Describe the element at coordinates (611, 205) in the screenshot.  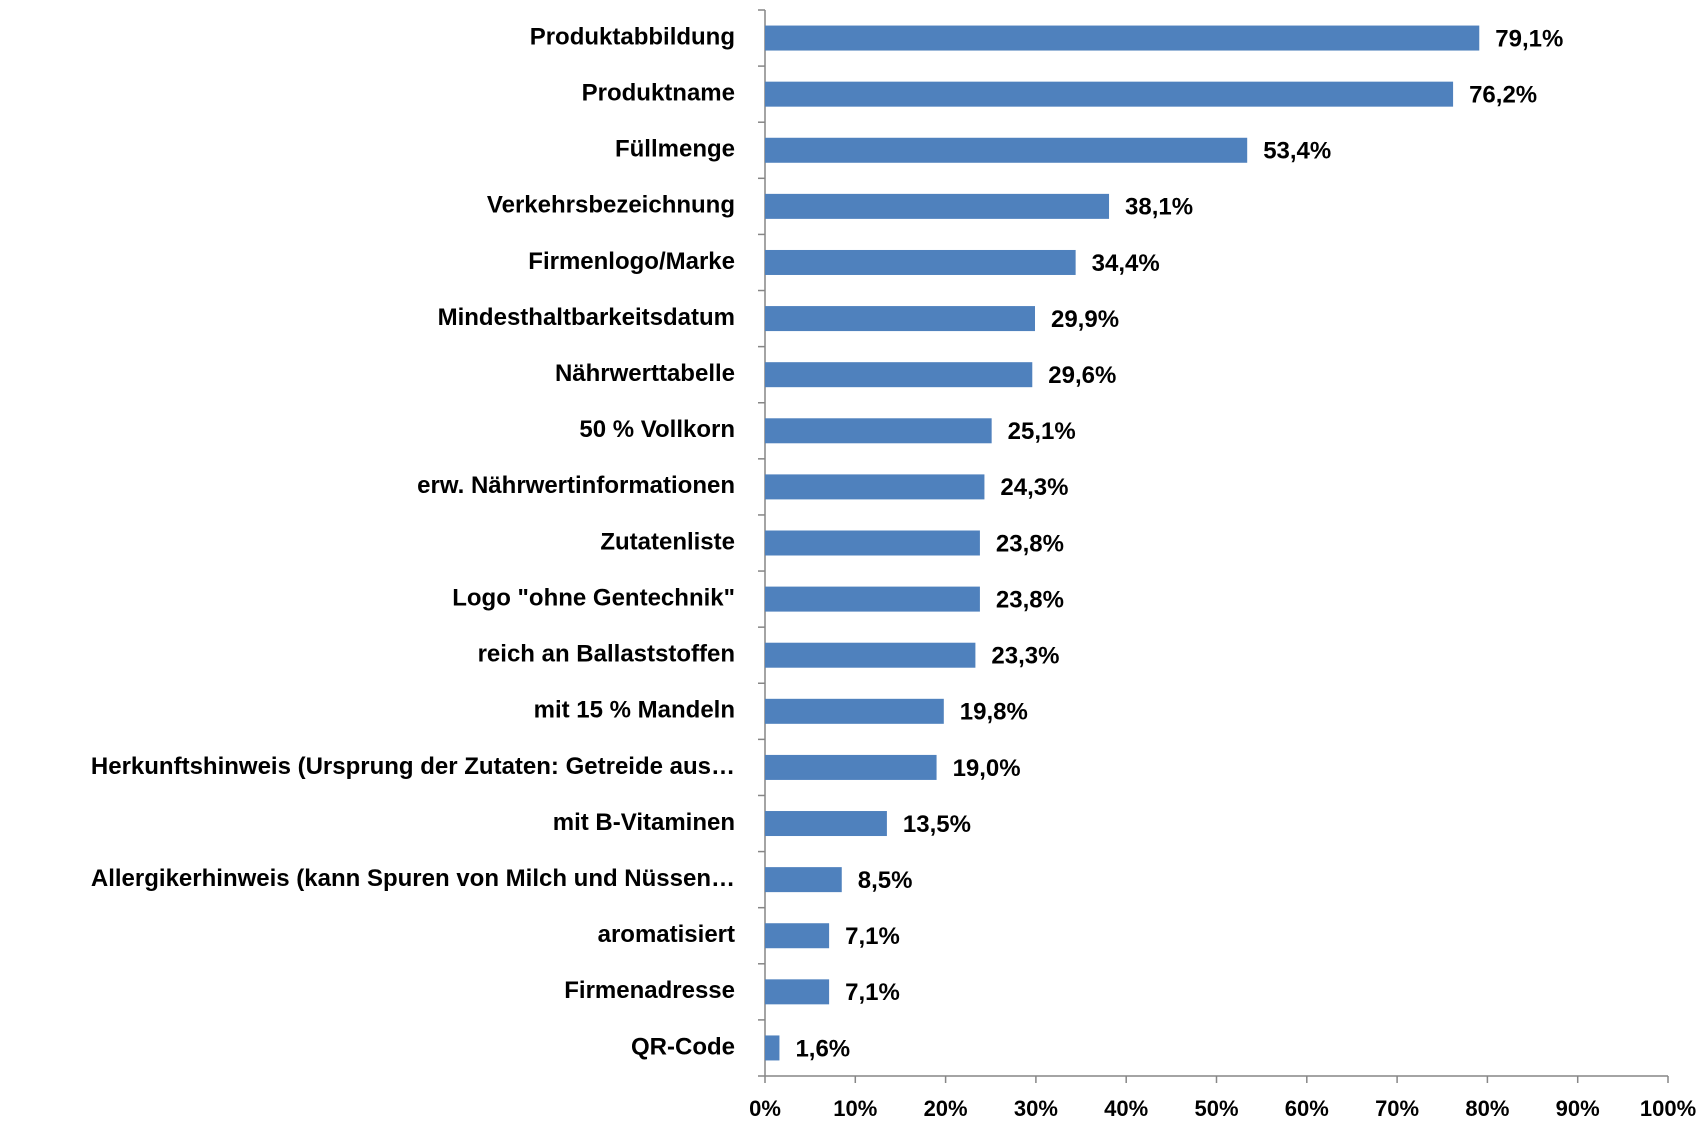
I see `y-tick-label: Verkehrsbezeichnung` at that location.